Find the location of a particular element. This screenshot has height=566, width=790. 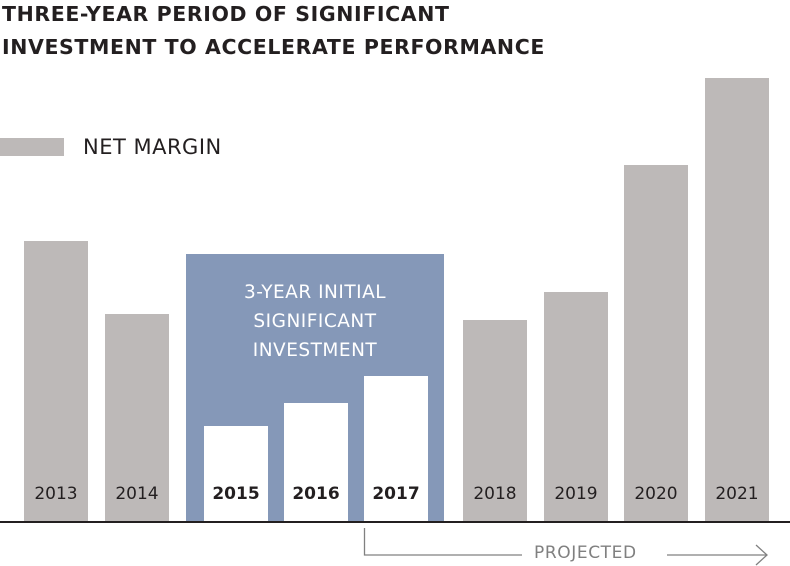

legend-label: NET MARGIN is located at coordinates (152, 147).